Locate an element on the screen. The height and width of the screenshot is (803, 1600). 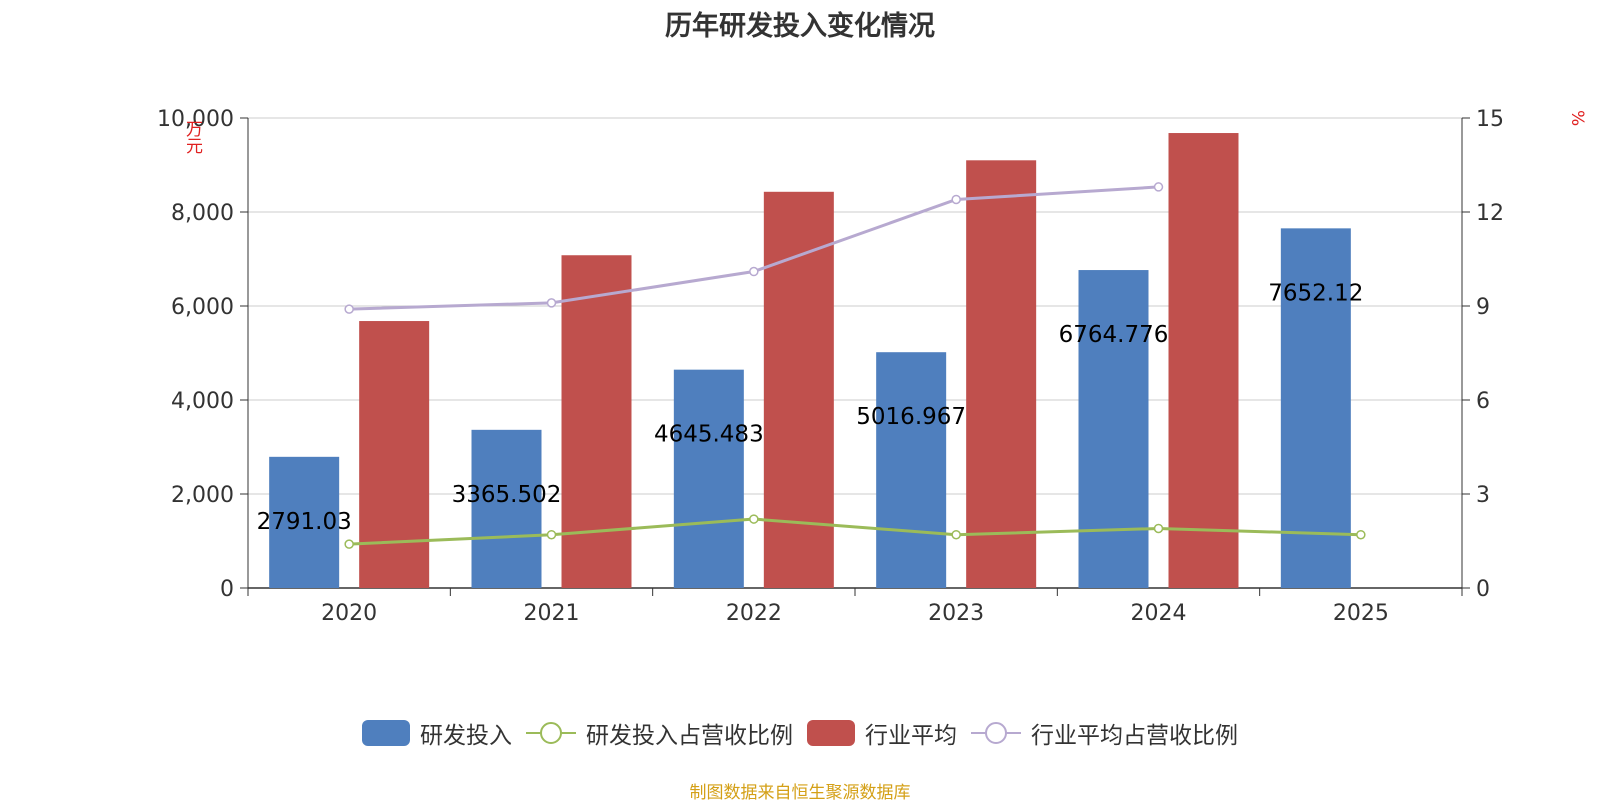
left-axis-tick-label: 2,000 is located at coordinates (202, 495).